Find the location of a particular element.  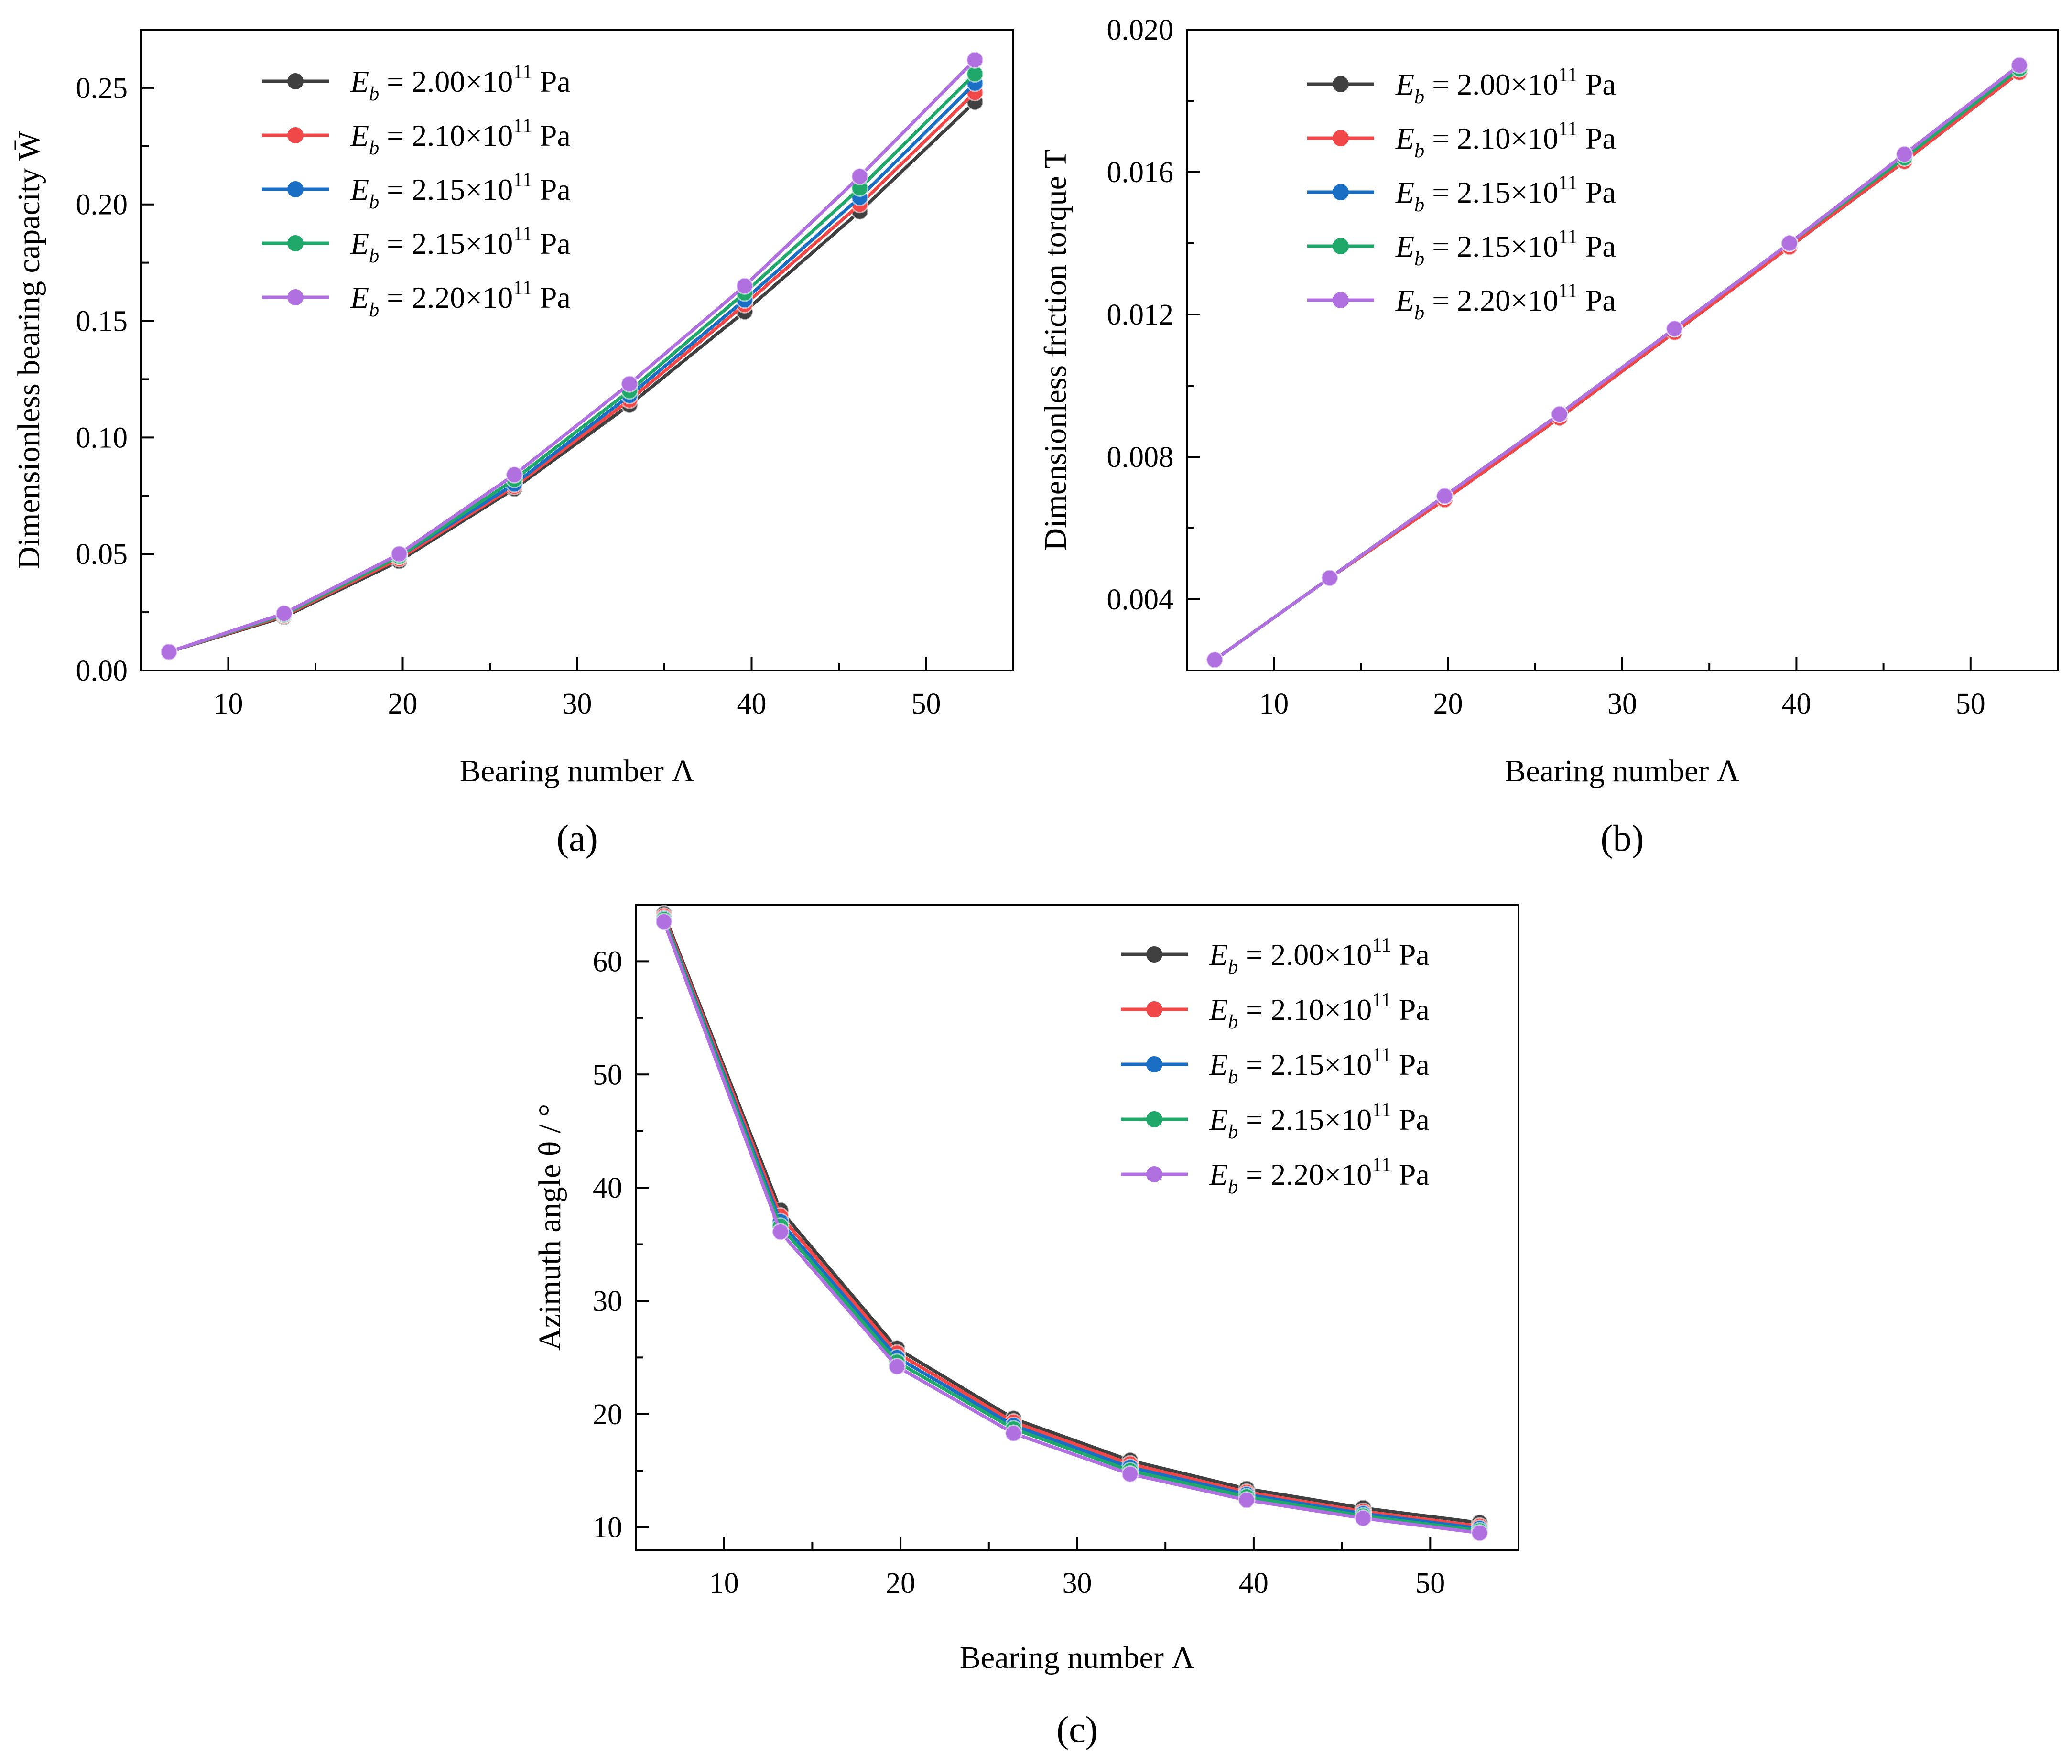

panel-label: (c) is located at coordinates (1077, 1729).